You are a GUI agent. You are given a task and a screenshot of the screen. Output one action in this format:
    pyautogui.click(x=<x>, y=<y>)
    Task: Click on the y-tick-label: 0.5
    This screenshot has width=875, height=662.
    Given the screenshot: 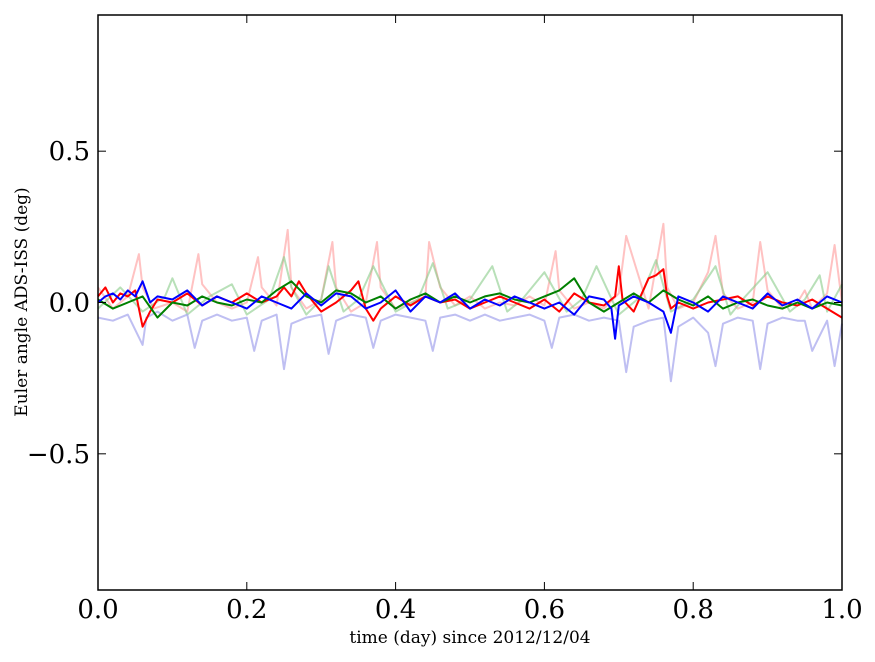 What is the action you would take?
    pyautogui.click(x=69, y=152)
    